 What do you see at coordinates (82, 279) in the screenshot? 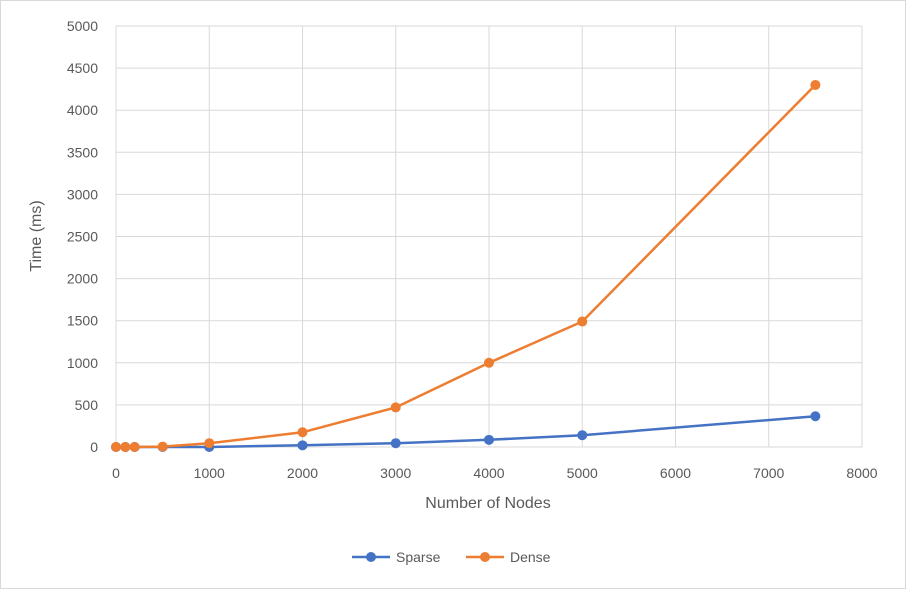
I see `y-tick-label: 2000` at bounding box center [82, 279].